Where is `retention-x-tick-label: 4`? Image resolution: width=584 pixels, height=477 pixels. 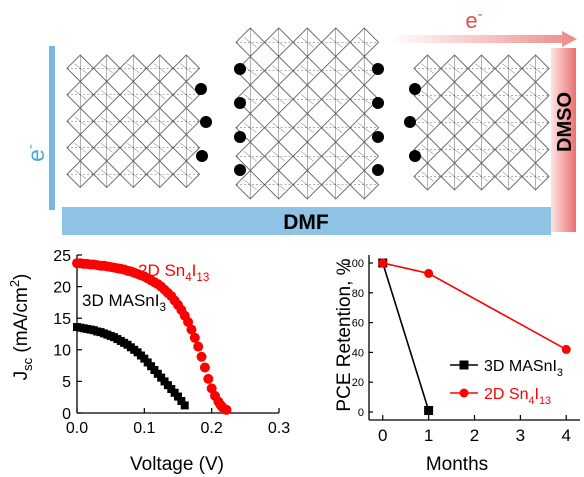 retention-x-tick-label: 4 is located at coordinates (566, 435).